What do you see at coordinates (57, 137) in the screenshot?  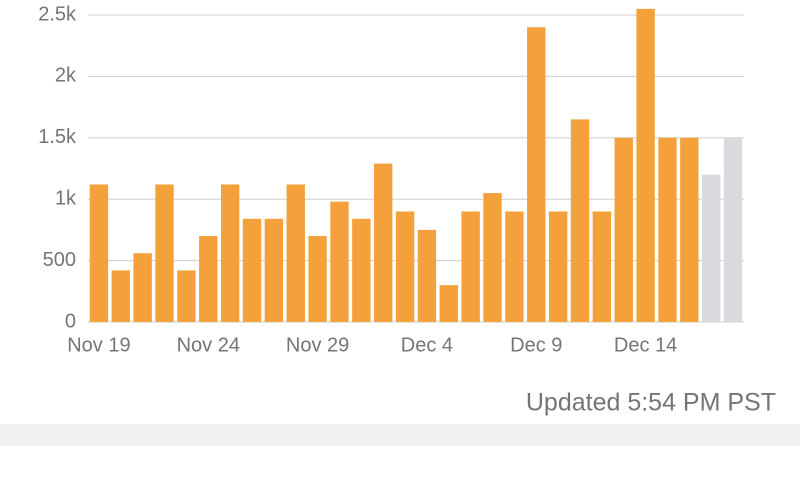 I see `y-tick-label: 1.5k` at bounding box center [57, 137].